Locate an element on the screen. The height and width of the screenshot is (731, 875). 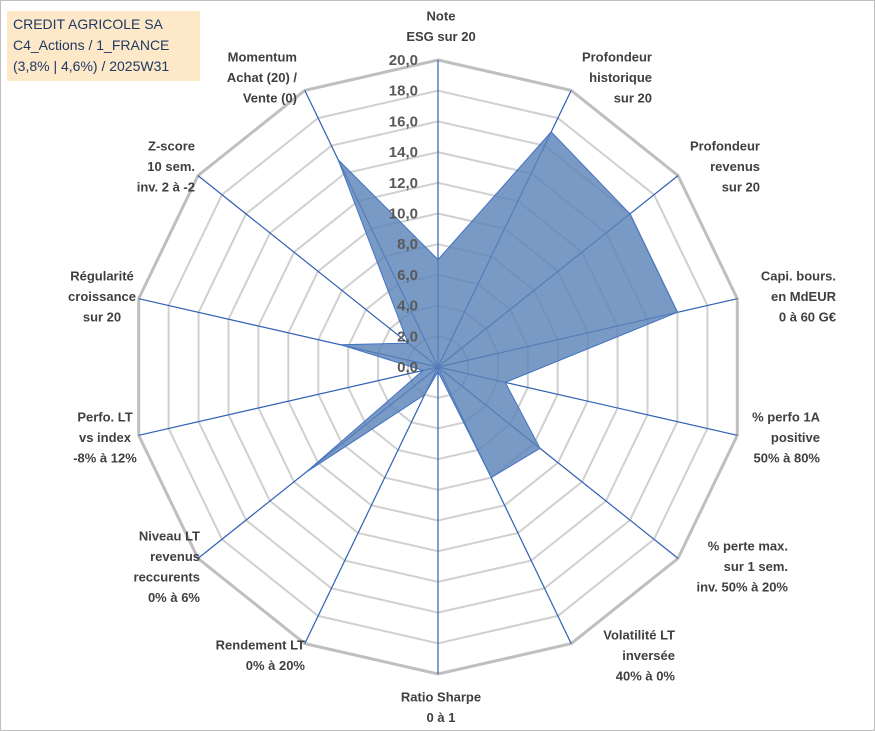
axis-label-line: Perfo. LT is located at coordinates (104, 417).